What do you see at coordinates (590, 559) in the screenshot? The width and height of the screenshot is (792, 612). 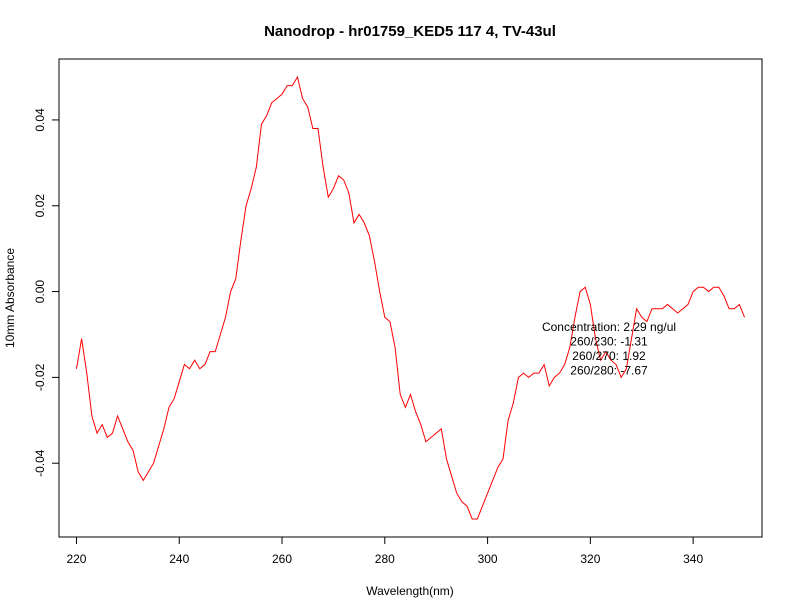 I see `x-tick-label: 320` at bounding box center [590, 559].